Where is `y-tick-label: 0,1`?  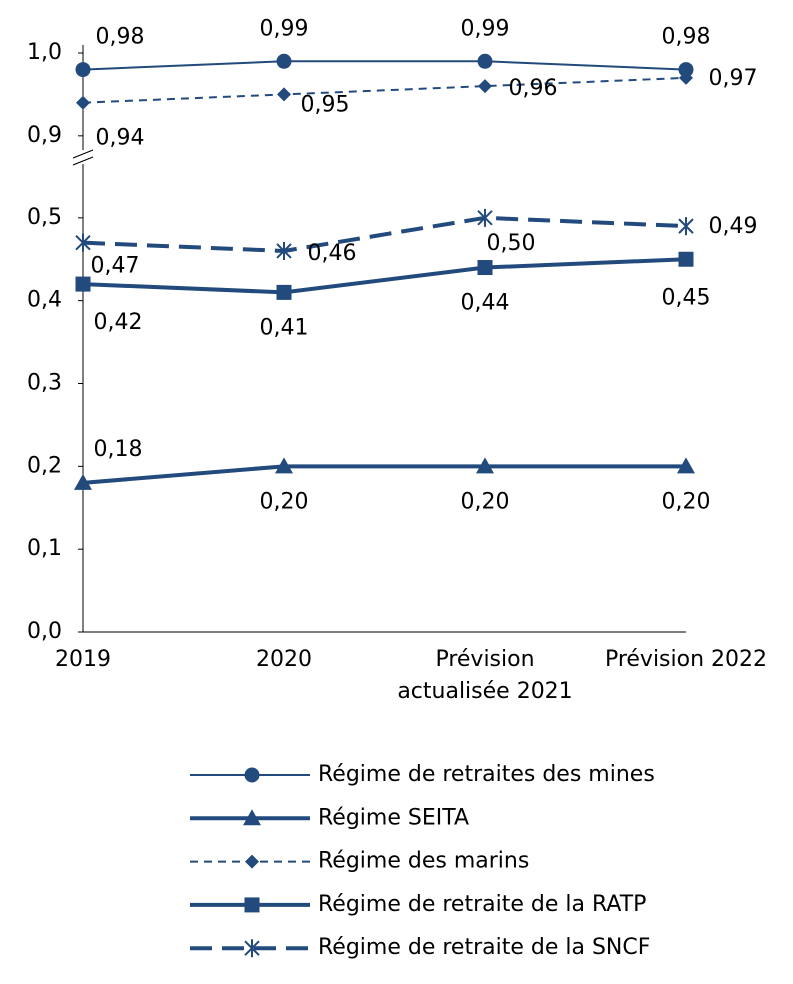
y-tick-label: 0,1 is located at coordinates (44, 548).